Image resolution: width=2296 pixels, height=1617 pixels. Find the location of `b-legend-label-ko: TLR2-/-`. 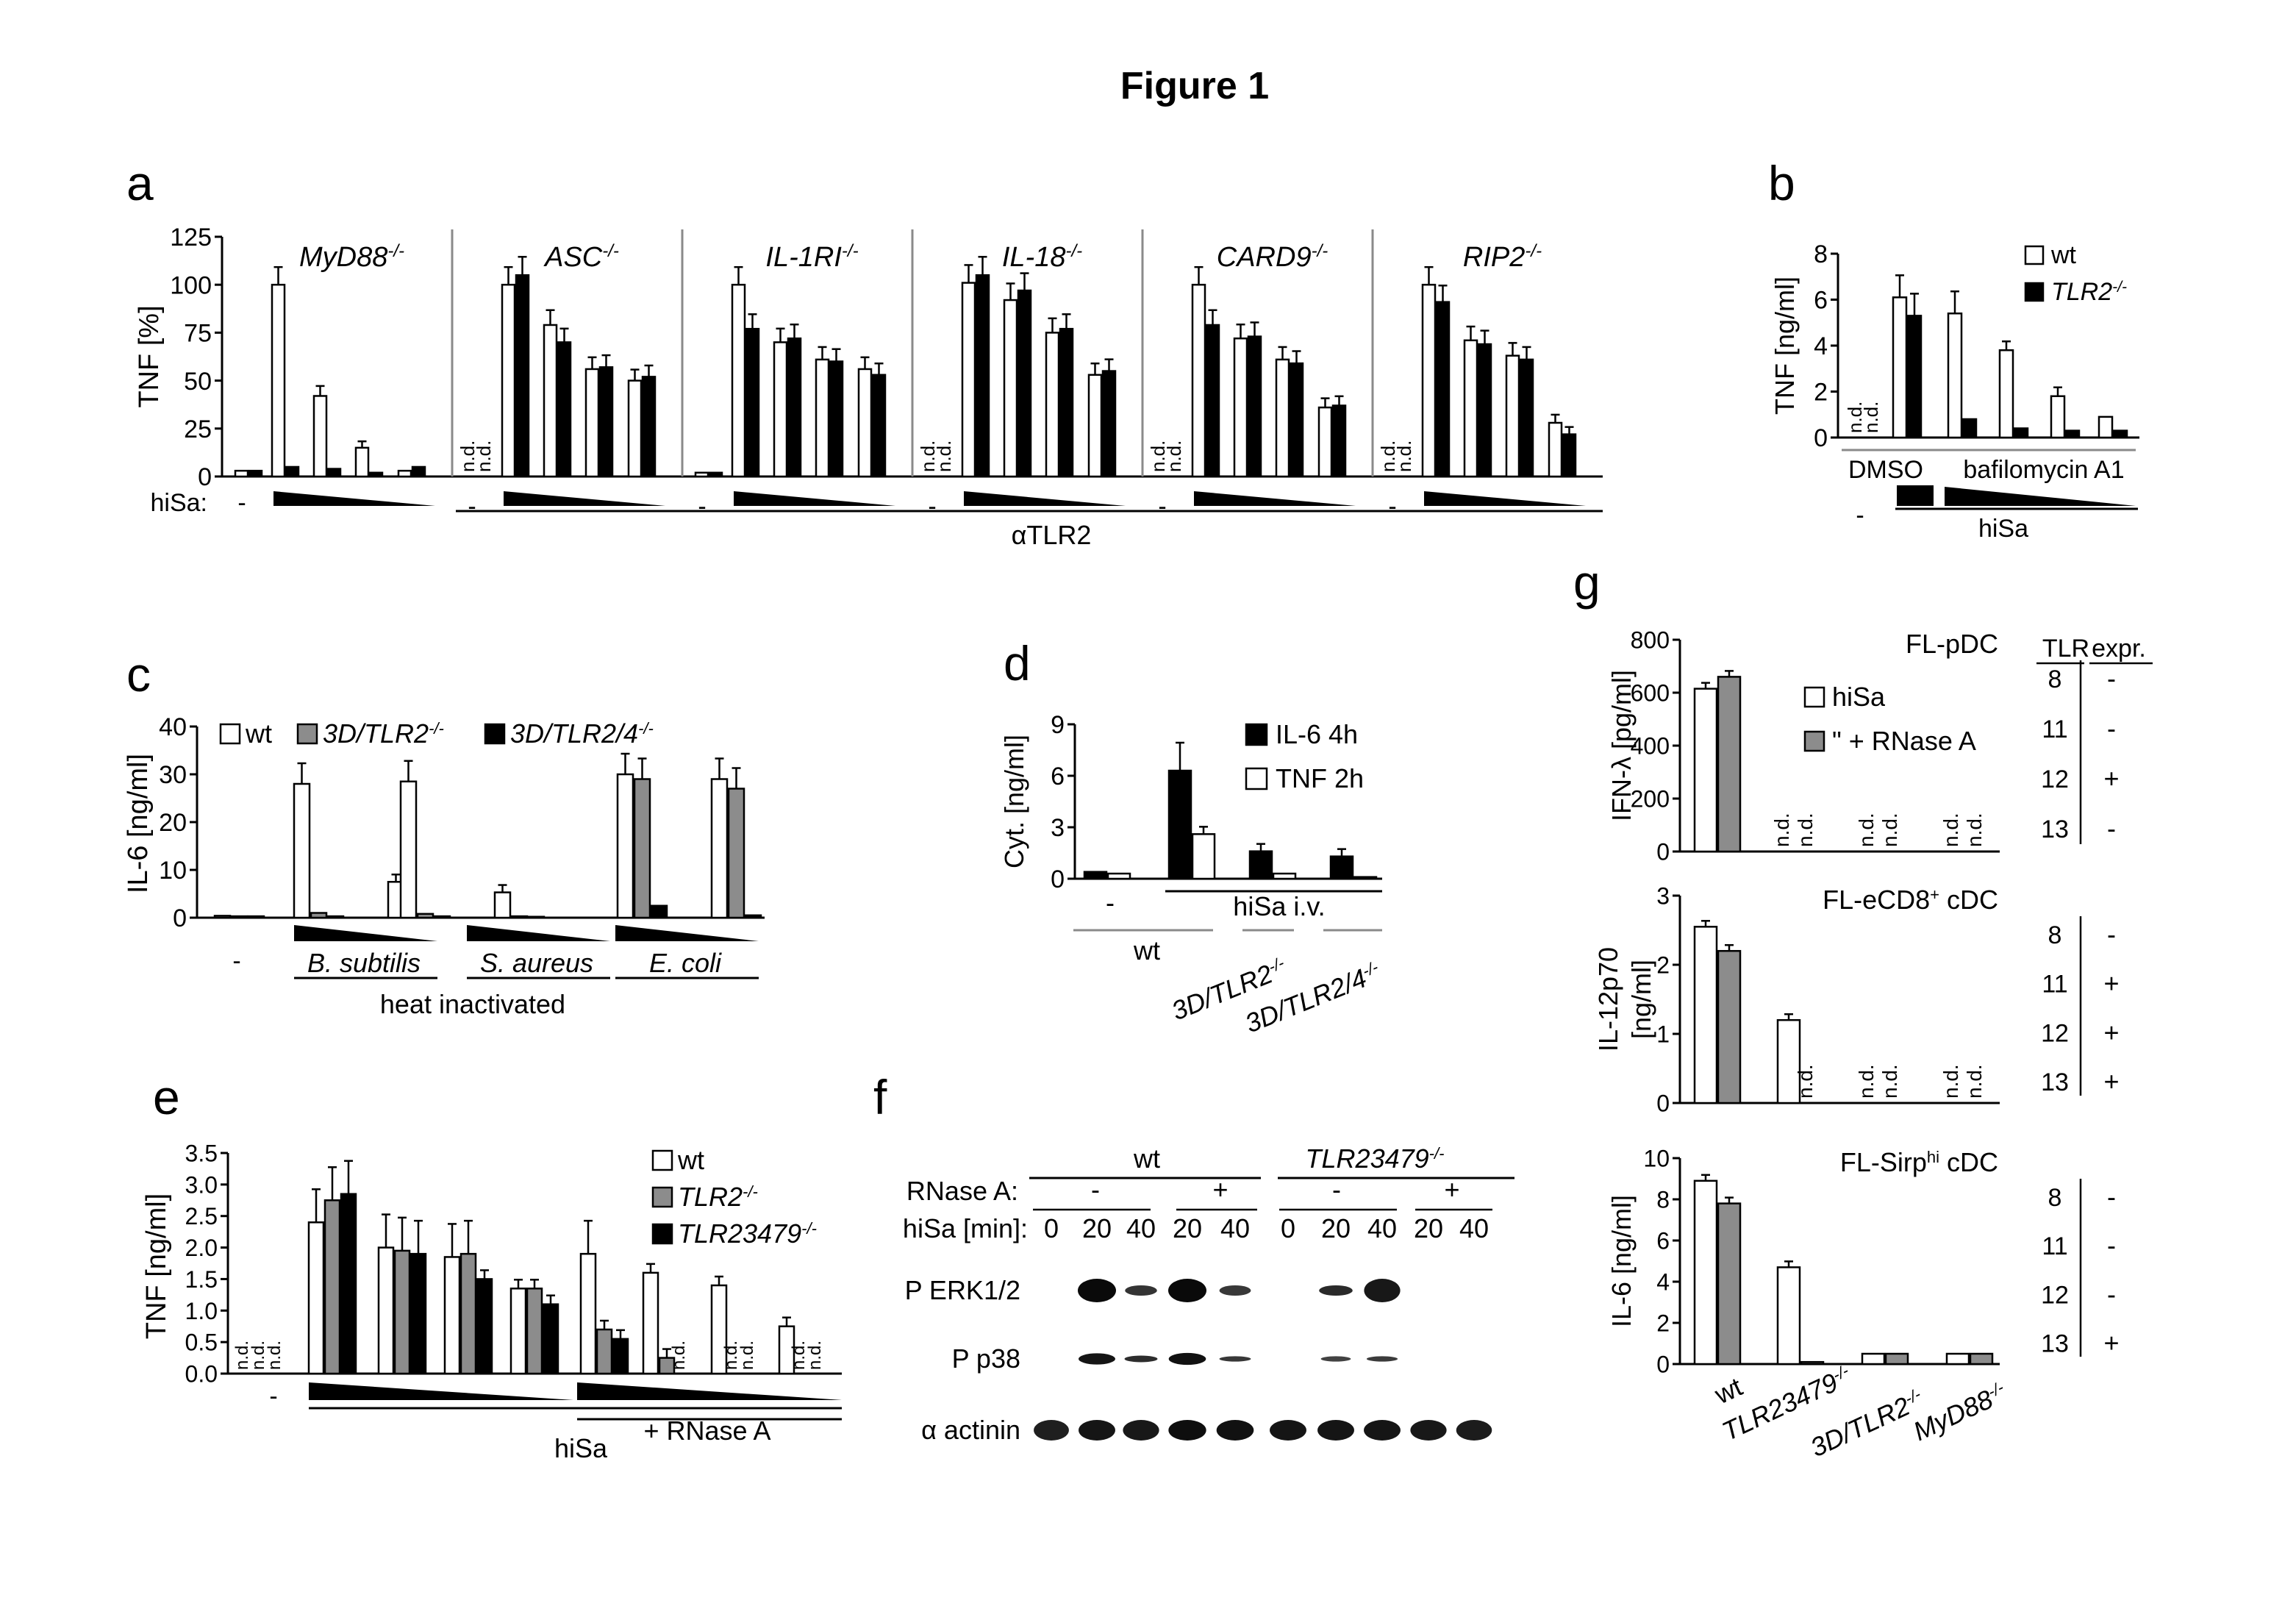

b-legend-label-ko: TLR2-/- is located at coordinates (2089, 292).